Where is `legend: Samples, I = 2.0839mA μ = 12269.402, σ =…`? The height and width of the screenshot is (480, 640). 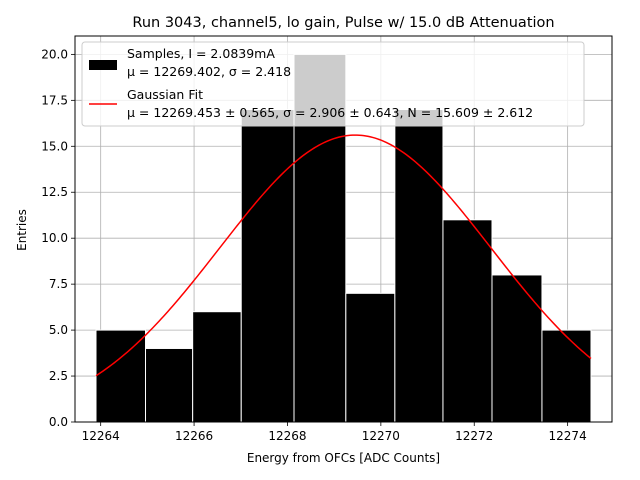 legend: Samples, I = 2.0839mA μ = 12269.402, σ =… is located at coordinates (333, 84).